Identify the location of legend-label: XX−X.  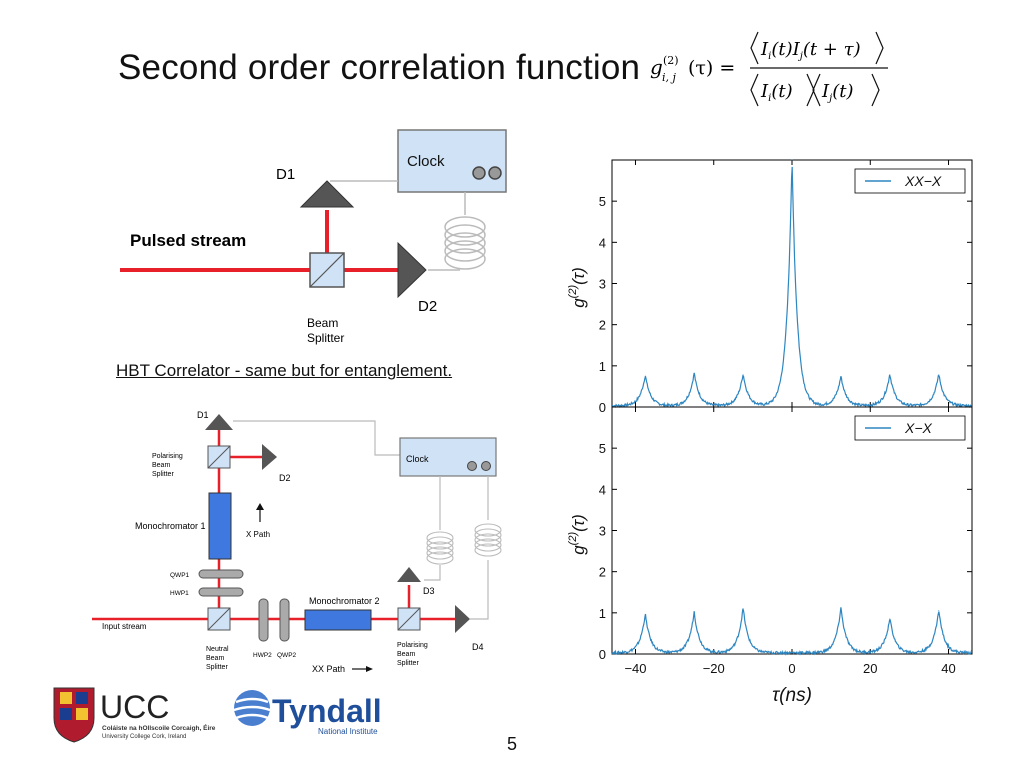
(923, 181).